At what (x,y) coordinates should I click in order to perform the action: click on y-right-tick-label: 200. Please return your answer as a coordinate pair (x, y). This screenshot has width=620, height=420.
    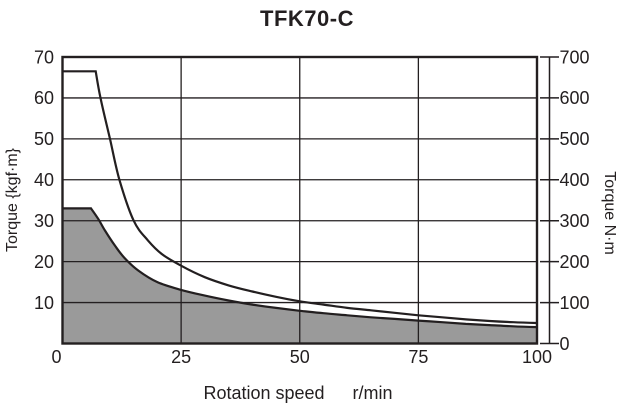
    Looking at the image, I should click on (575, 262).